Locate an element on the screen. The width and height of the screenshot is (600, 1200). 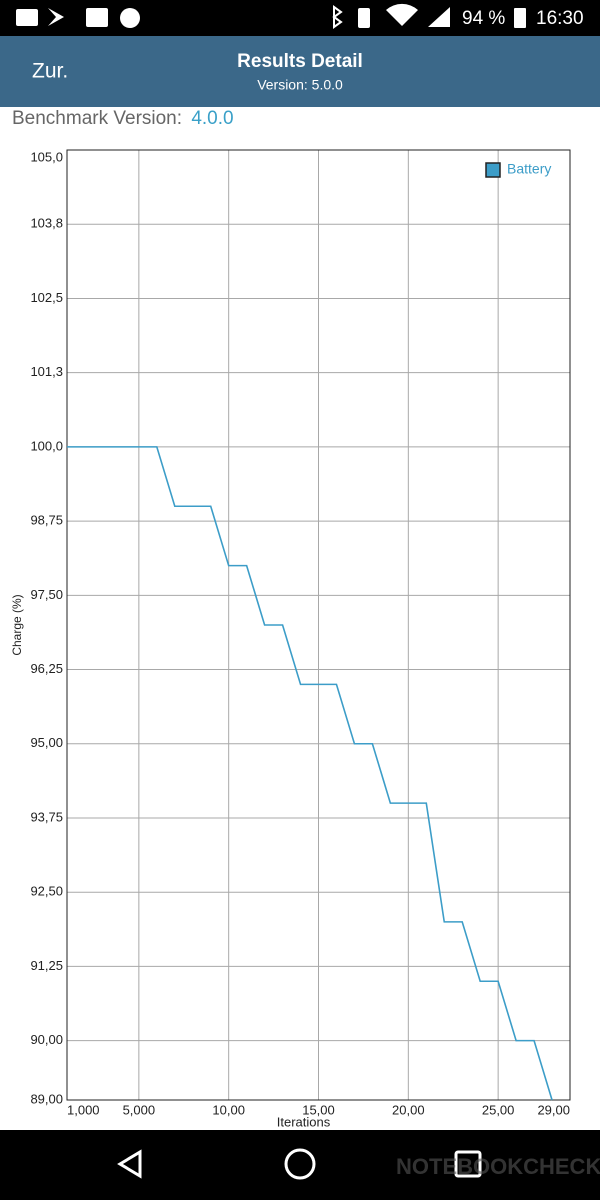
x-tick-label: 1,000 is located at coordinates (83, 1109).